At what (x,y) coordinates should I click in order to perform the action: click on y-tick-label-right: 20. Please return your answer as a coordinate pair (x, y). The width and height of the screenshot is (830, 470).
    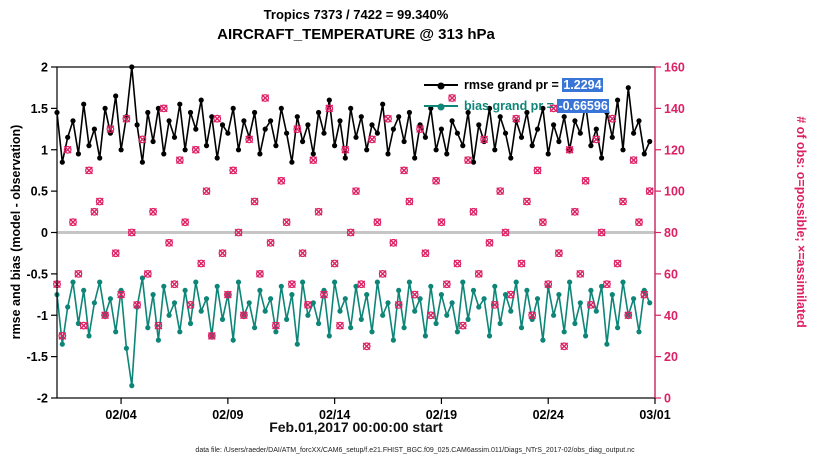
    Looking at the image, I should click on (671, 357).